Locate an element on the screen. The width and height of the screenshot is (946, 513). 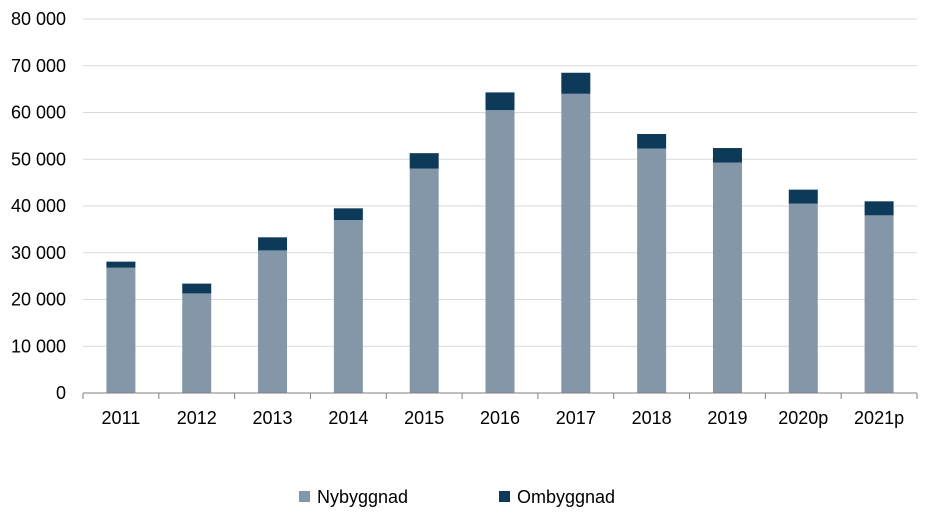
x-tick-label: 2013 is located at coordinates (273, 418).